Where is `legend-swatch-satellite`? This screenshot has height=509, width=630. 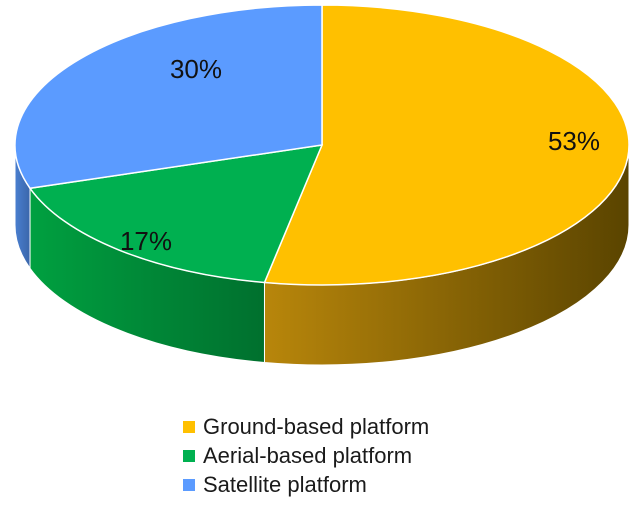 legend-swatch-satellite is located at coordinates (189, 484).